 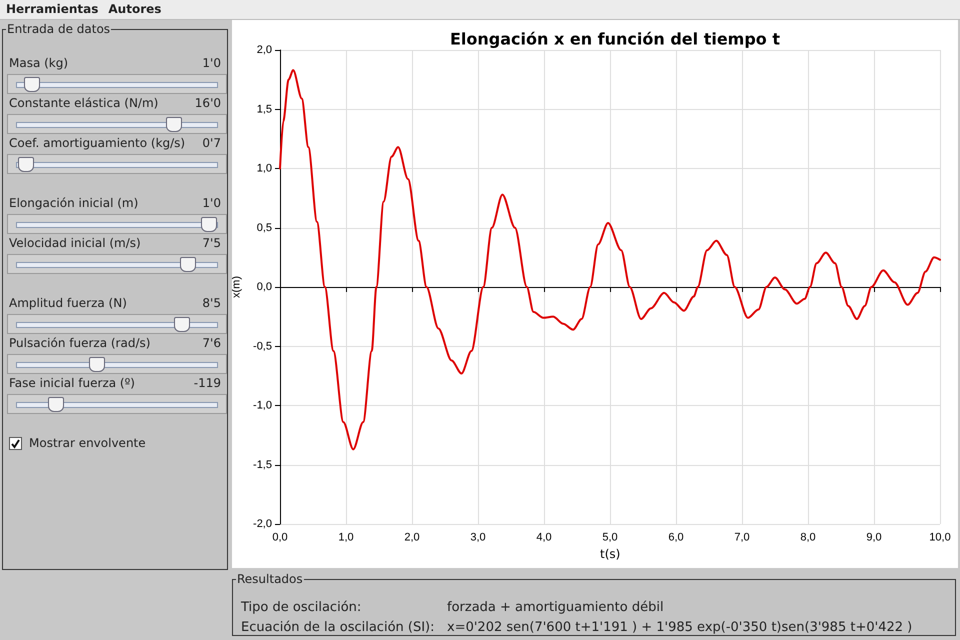 What do you see at coordinates (478, 538) in the screenshot?
I see `x-tick-label: 3,0` at bounding box center [478, 538].